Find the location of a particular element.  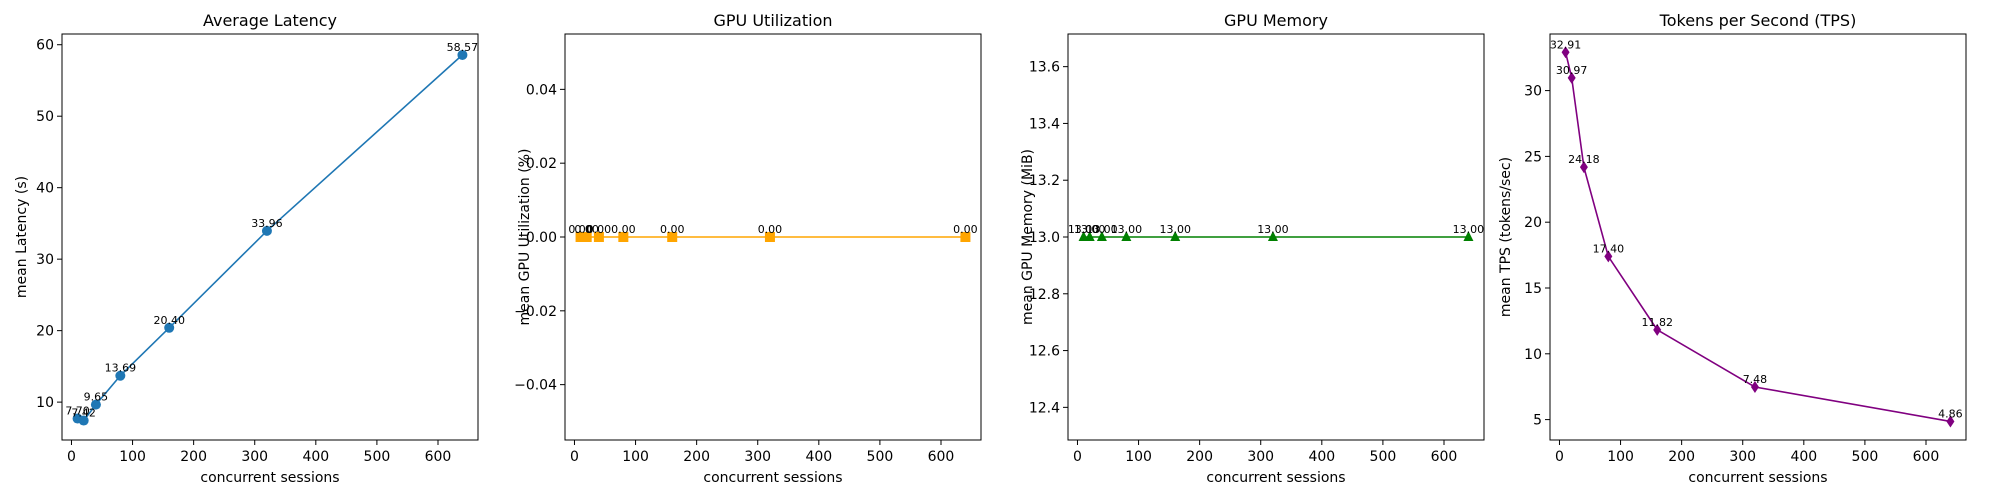

y-tick-label: 50 is located at coordinates (45, 117).